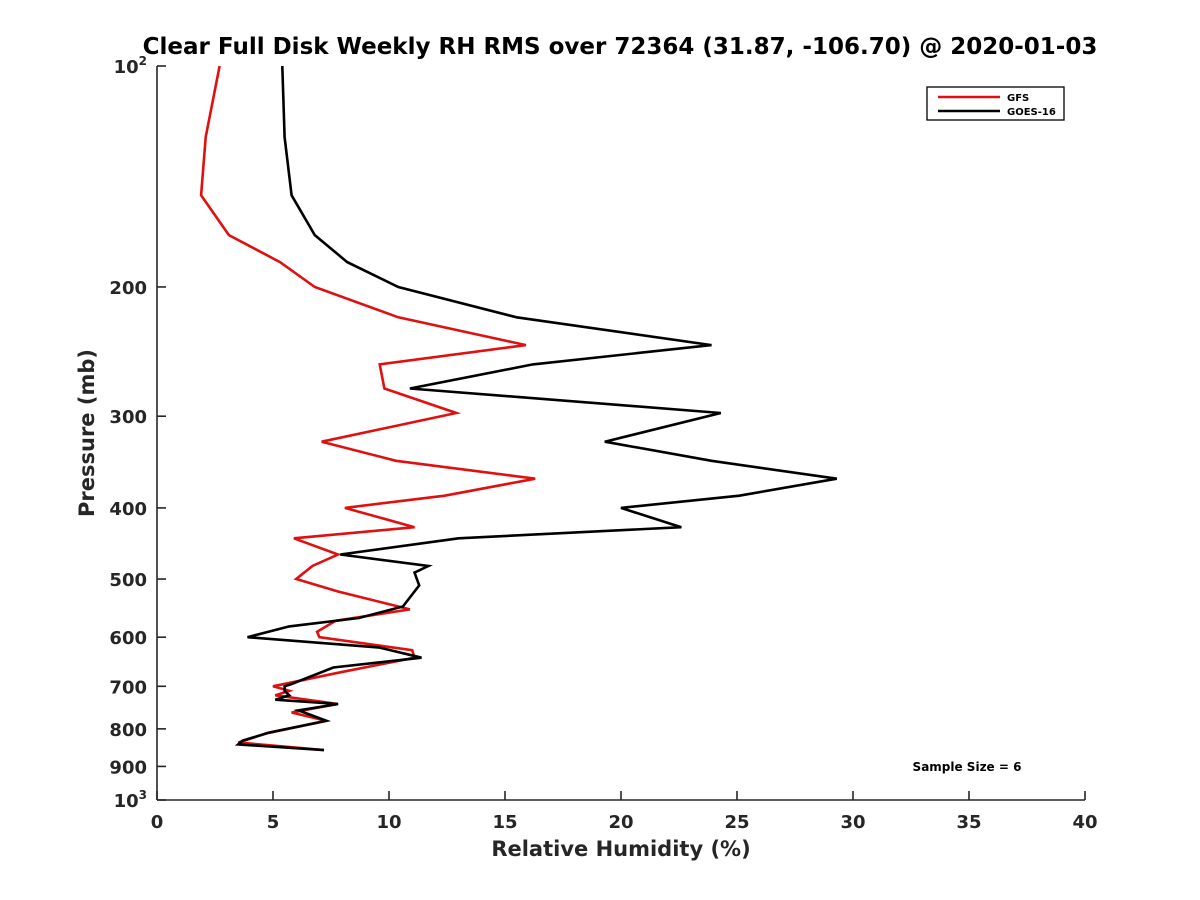  I want to click on y-tick-label: 200, so click(128, 288).